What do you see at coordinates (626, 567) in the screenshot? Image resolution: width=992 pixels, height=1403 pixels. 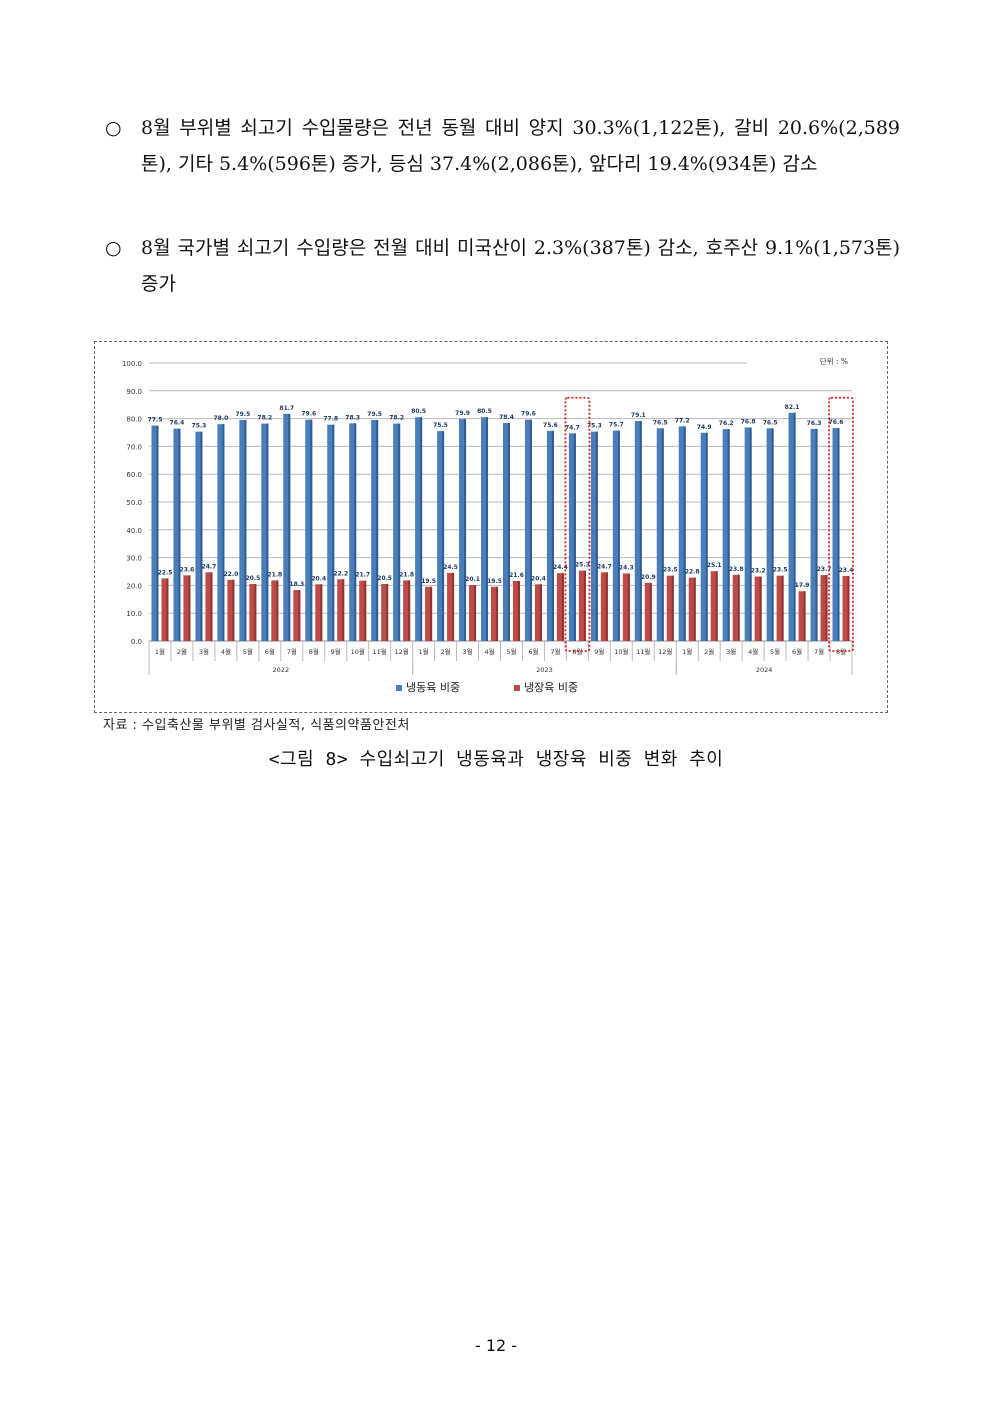 I see `chilled-value-label: 24.3` at bounding box center [626, 567].